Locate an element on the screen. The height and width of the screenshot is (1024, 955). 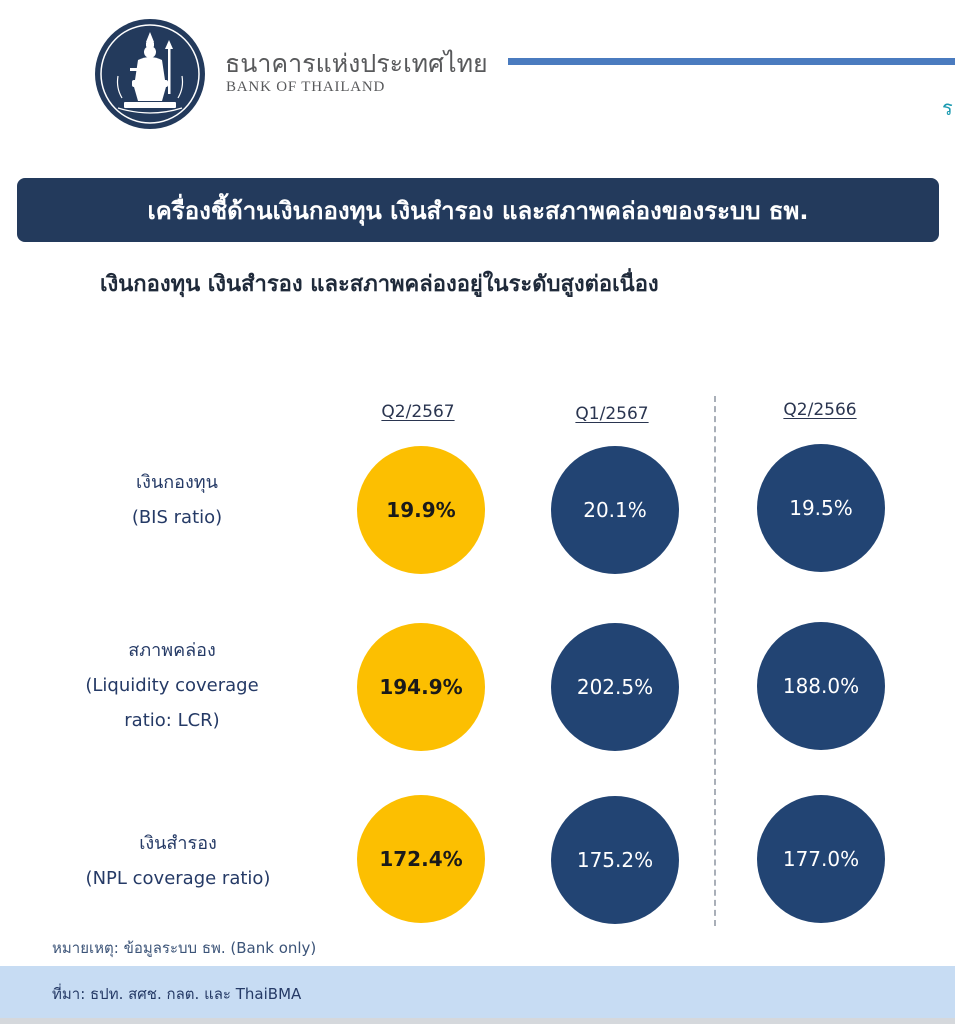
row-label-line: เงินกองทุน is located at coordinates (177, 482).